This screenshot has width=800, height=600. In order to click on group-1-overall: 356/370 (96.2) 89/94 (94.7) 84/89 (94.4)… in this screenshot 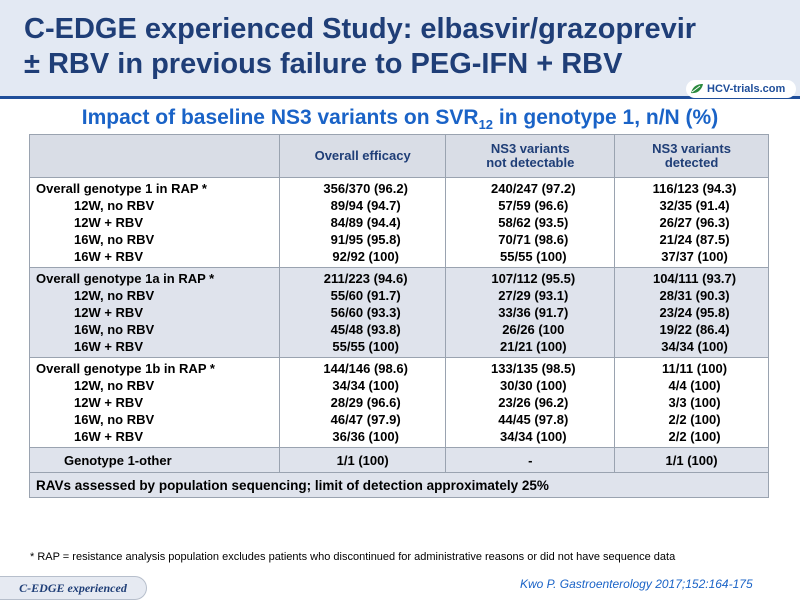, I will do `click(362, 222)`.